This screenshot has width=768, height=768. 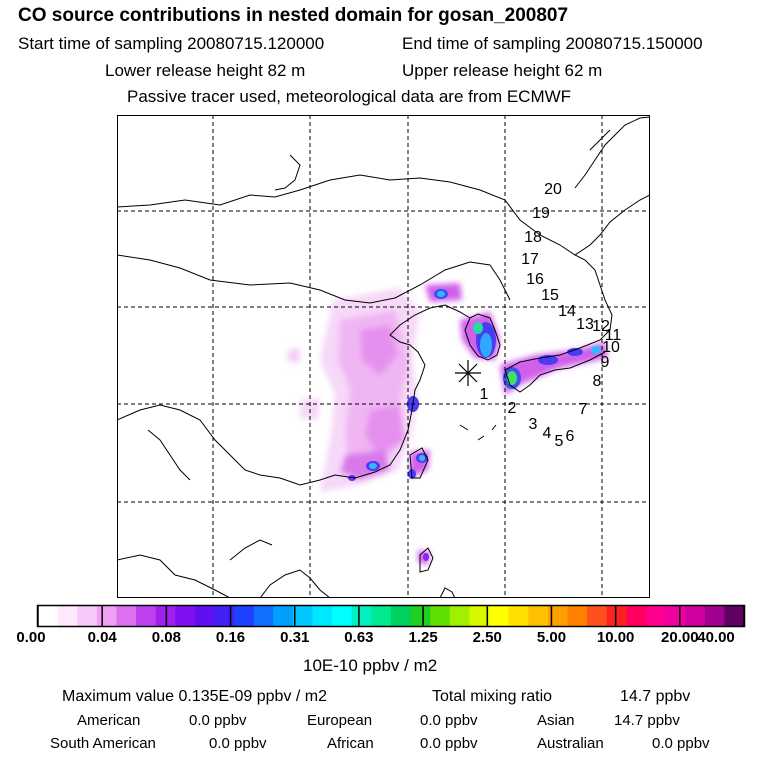 What do you see at coordinates (492, 696) in the screenshot?
I see `total-mixing-ratio-label: Total mixing ratio` at bounding box center [492, 696].